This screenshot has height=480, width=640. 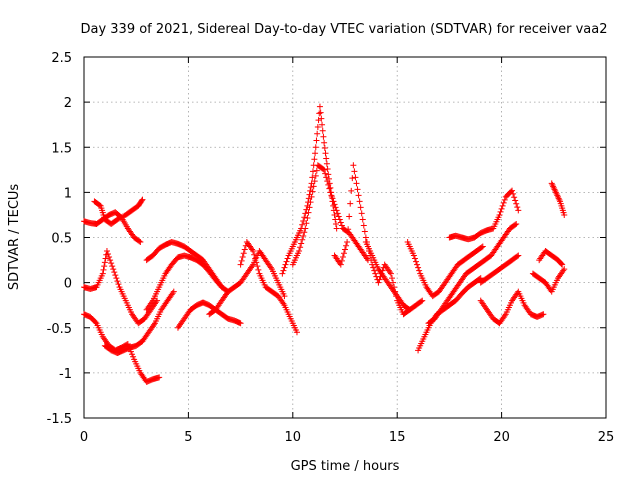 I want to click on series-trace-t, so click(x=499, y=269).